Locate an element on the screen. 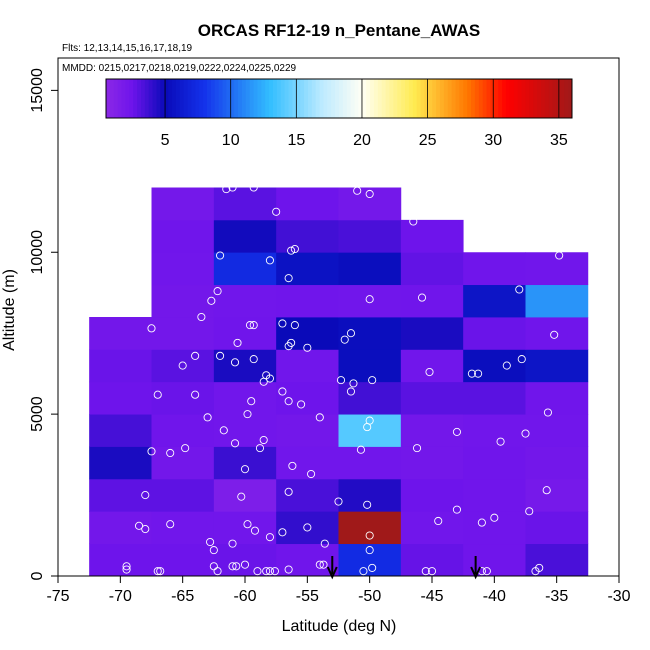  colorbar-tick-label: 25 is located at coordinates (428, 140).